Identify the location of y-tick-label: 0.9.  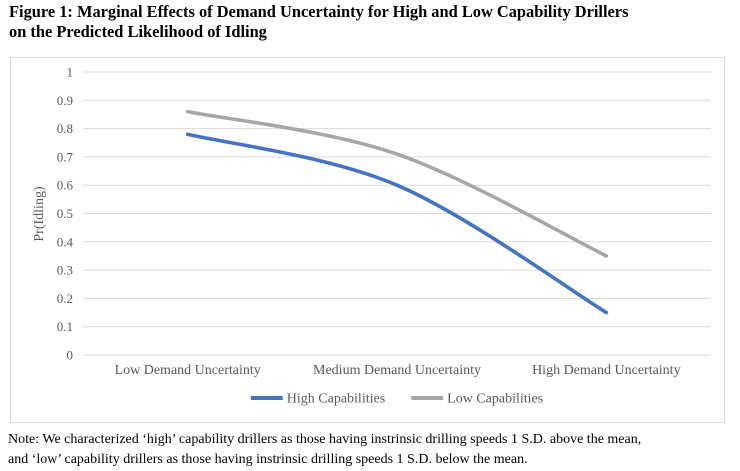
(65, 100).